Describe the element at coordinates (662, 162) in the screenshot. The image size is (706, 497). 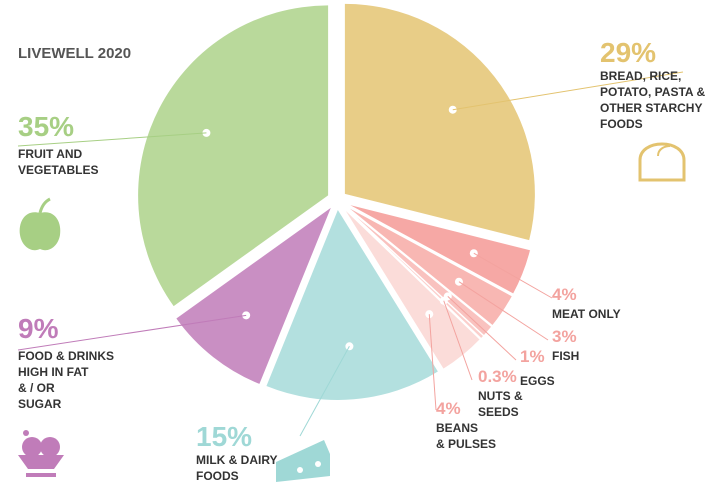
I see `bread-icon` at that location.